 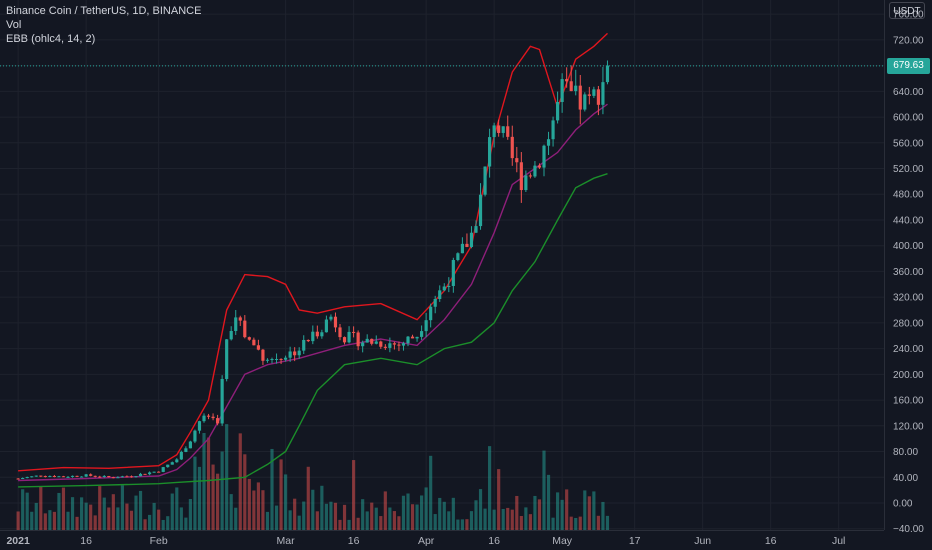 I want to click on y-tick-label: 120.00, so click(x=908, y=426).